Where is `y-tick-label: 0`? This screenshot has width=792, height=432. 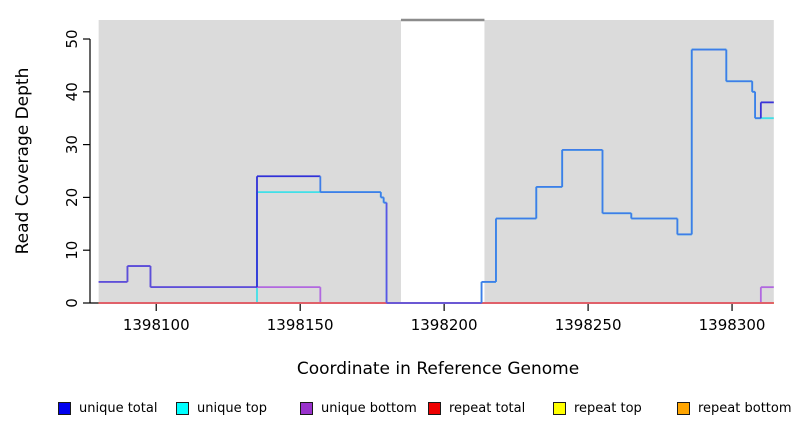
y-tick-label: 0 is located at coordinates (72, 303).